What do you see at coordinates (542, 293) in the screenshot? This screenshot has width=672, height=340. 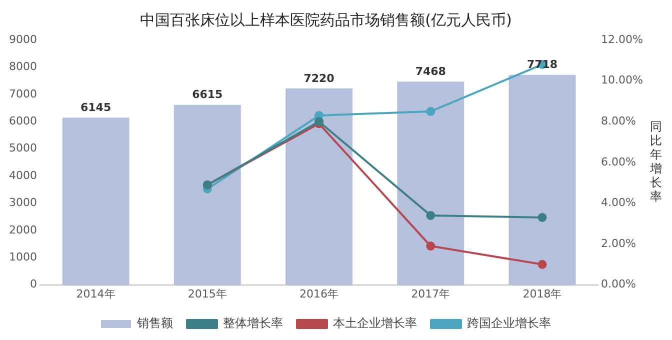 I see `x-tick-label: 2018年` at bounding box center [542, 293].